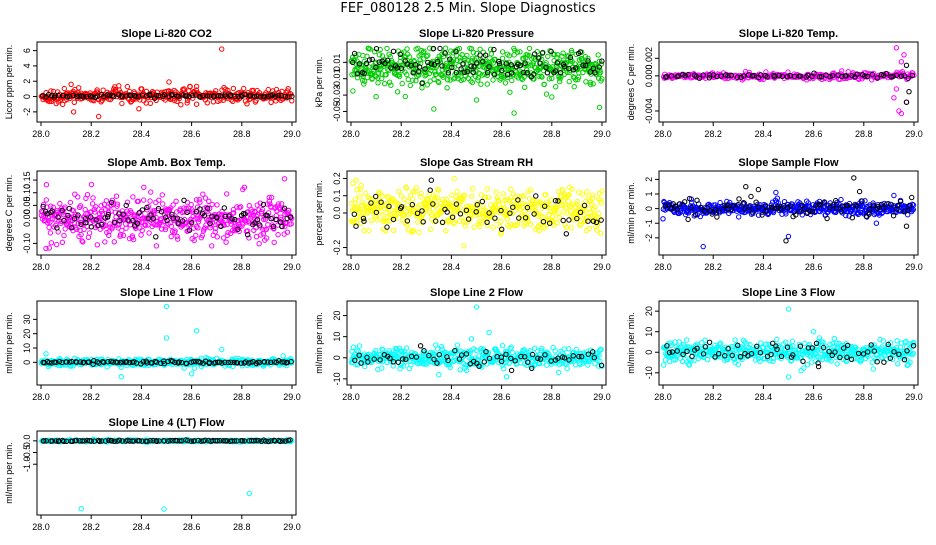 This screenshot has height=545, width=936. What do you see at coordinates (27, 243) in the screenshot?
I see `y-tick-label: -0.10` at bounding box center [27, 243].